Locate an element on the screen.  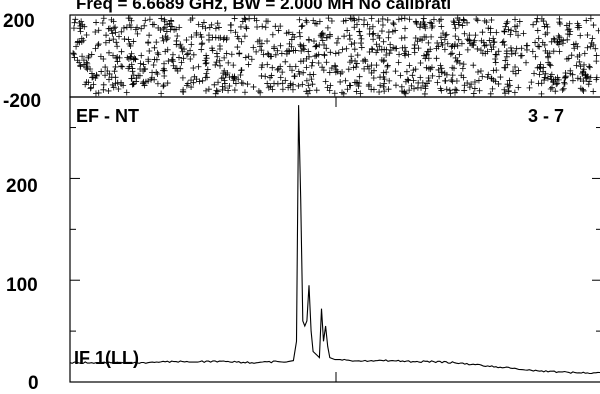
phase-y-tick-label-bottom: -200 is located at coordinates (22, 101).